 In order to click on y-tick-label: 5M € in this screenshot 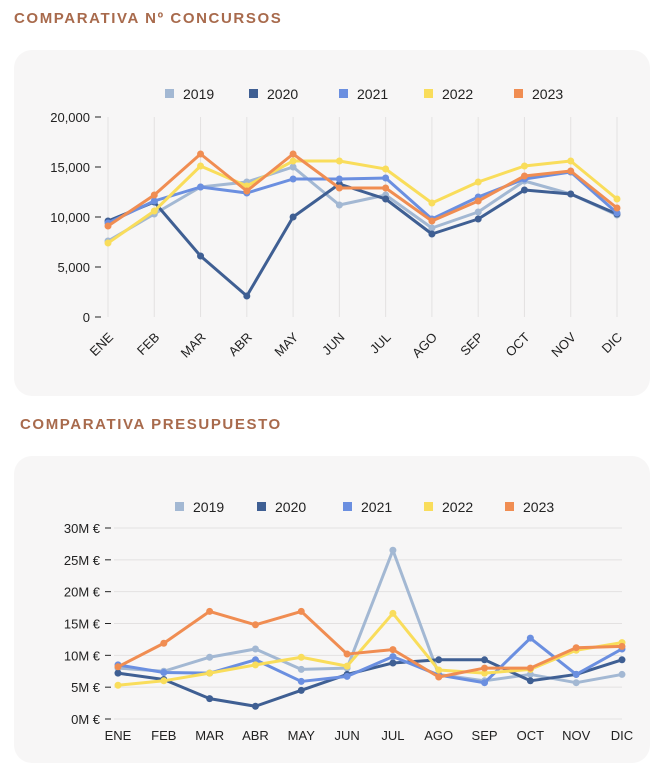, I will do `click(86, 687)`.